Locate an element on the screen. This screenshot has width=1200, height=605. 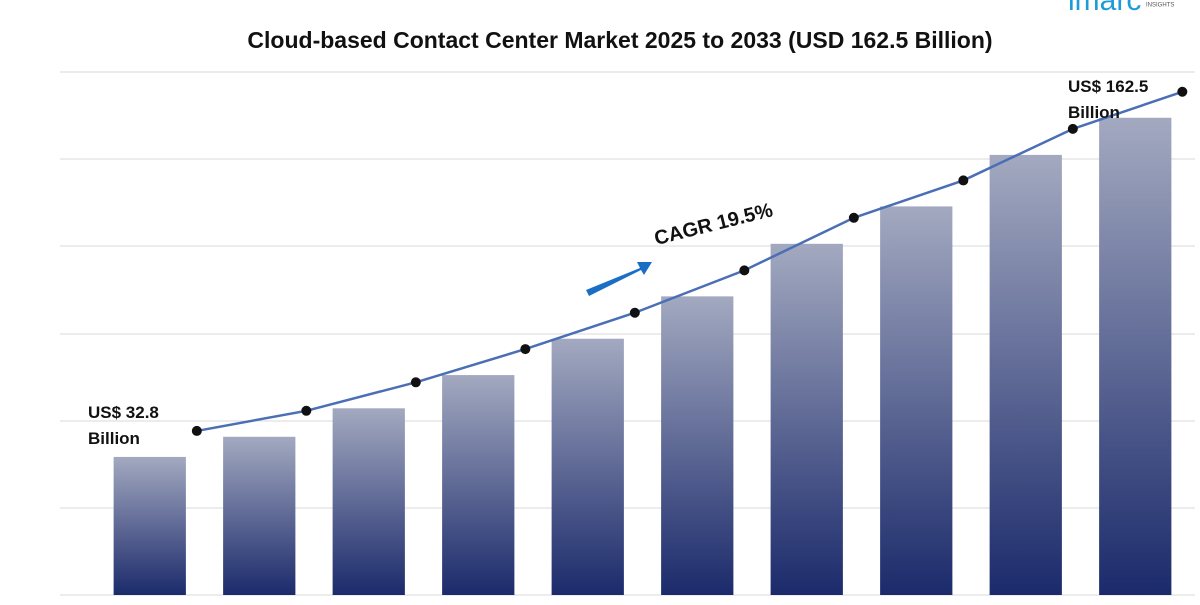
value-label-line: US$ 162.5 is located at coordinates (1108, 86).